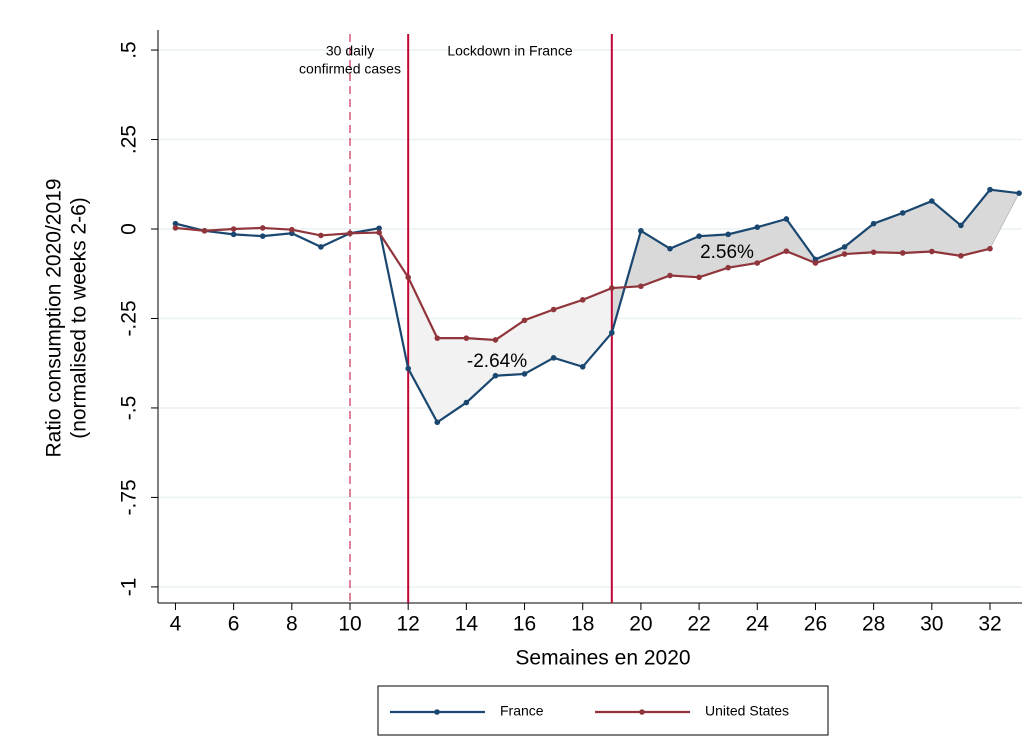  What do you see at coordinates (582, 624) in the screenshot?
I see `x-tick-label: 18` at bounding box center [582, 624].